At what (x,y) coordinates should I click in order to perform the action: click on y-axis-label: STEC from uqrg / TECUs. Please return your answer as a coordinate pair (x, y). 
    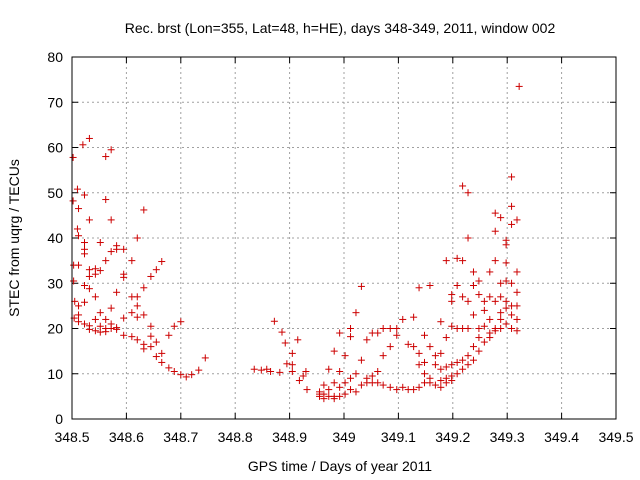
    Looking at the image, I should click on (14, 238).